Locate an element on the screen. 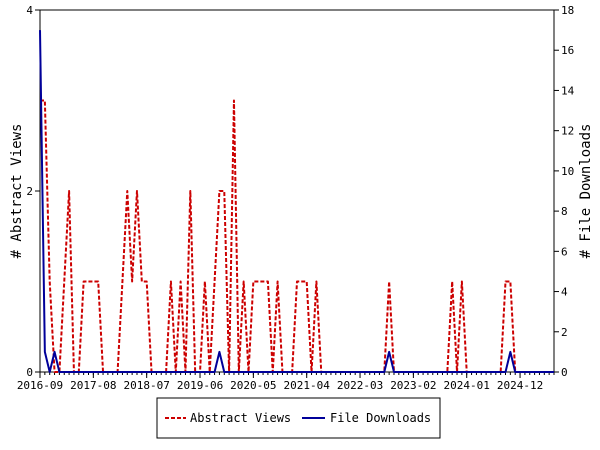 This screenshot has width=600, height=450. x-tick-label: 2024-01 is located at coordinates (467, 385).